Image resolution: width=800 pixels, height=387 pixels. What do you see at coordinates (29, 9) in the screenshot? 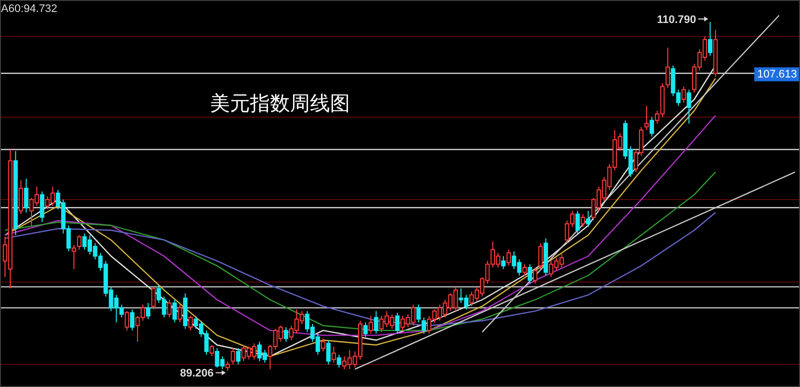
I see `annotation: A60:94.732` at bounding box center [29, 9].